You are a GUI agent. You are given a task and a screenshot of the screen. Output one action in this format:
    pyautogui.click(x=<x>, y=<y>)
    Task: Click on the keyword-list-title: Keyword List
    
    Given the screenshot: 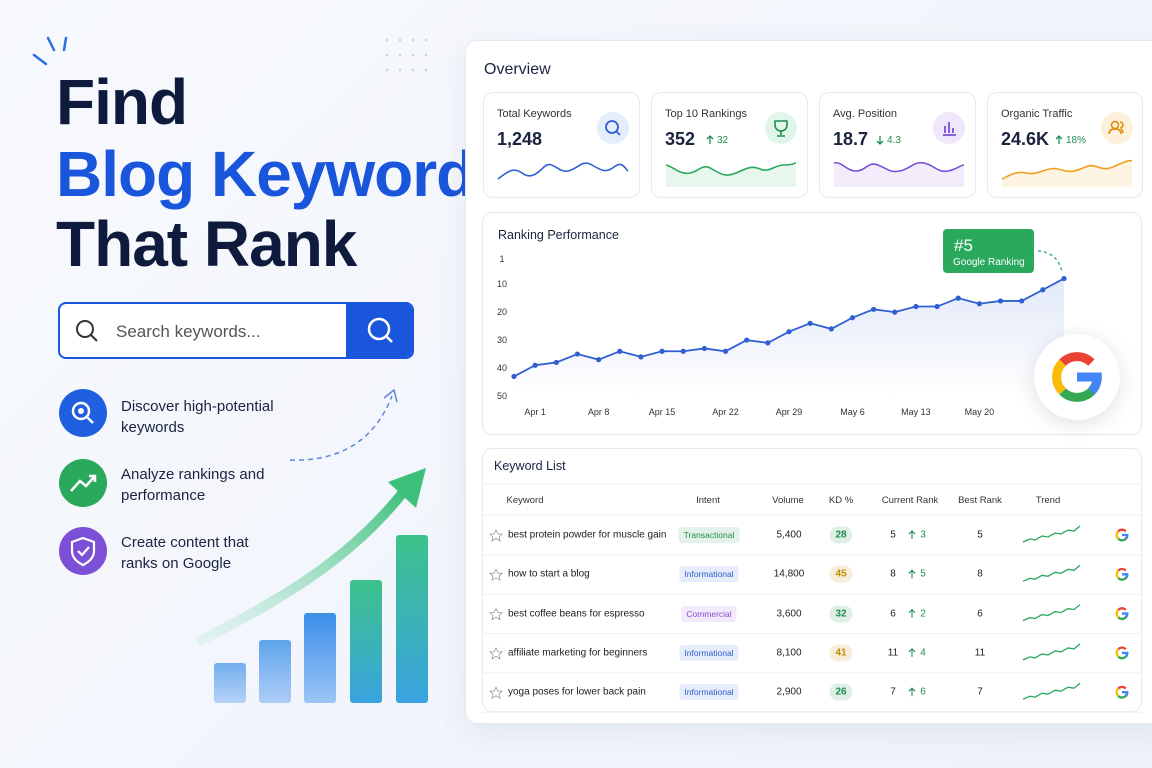 What is the action you would take?
    pyautogui.click(x=530, y=466)
    